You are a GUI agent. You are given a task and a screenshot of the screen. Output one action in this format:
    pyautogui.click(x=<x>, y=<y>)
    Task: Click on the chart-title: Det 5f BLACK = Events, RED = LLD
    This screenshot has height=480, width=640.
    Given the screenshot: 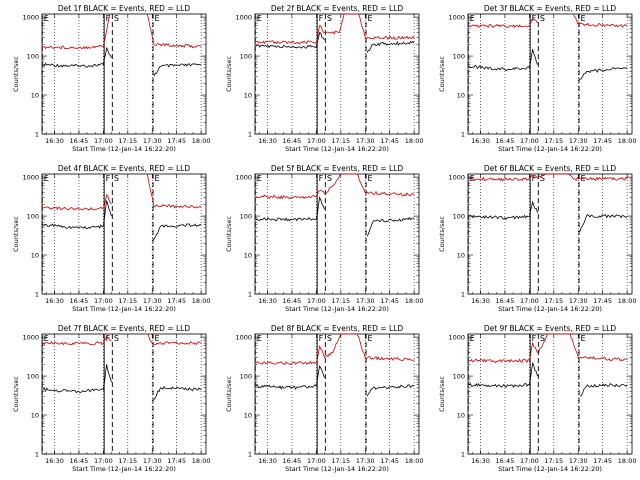 What is the action you would take?
    pyautogui.click(x=337, y=168)
    